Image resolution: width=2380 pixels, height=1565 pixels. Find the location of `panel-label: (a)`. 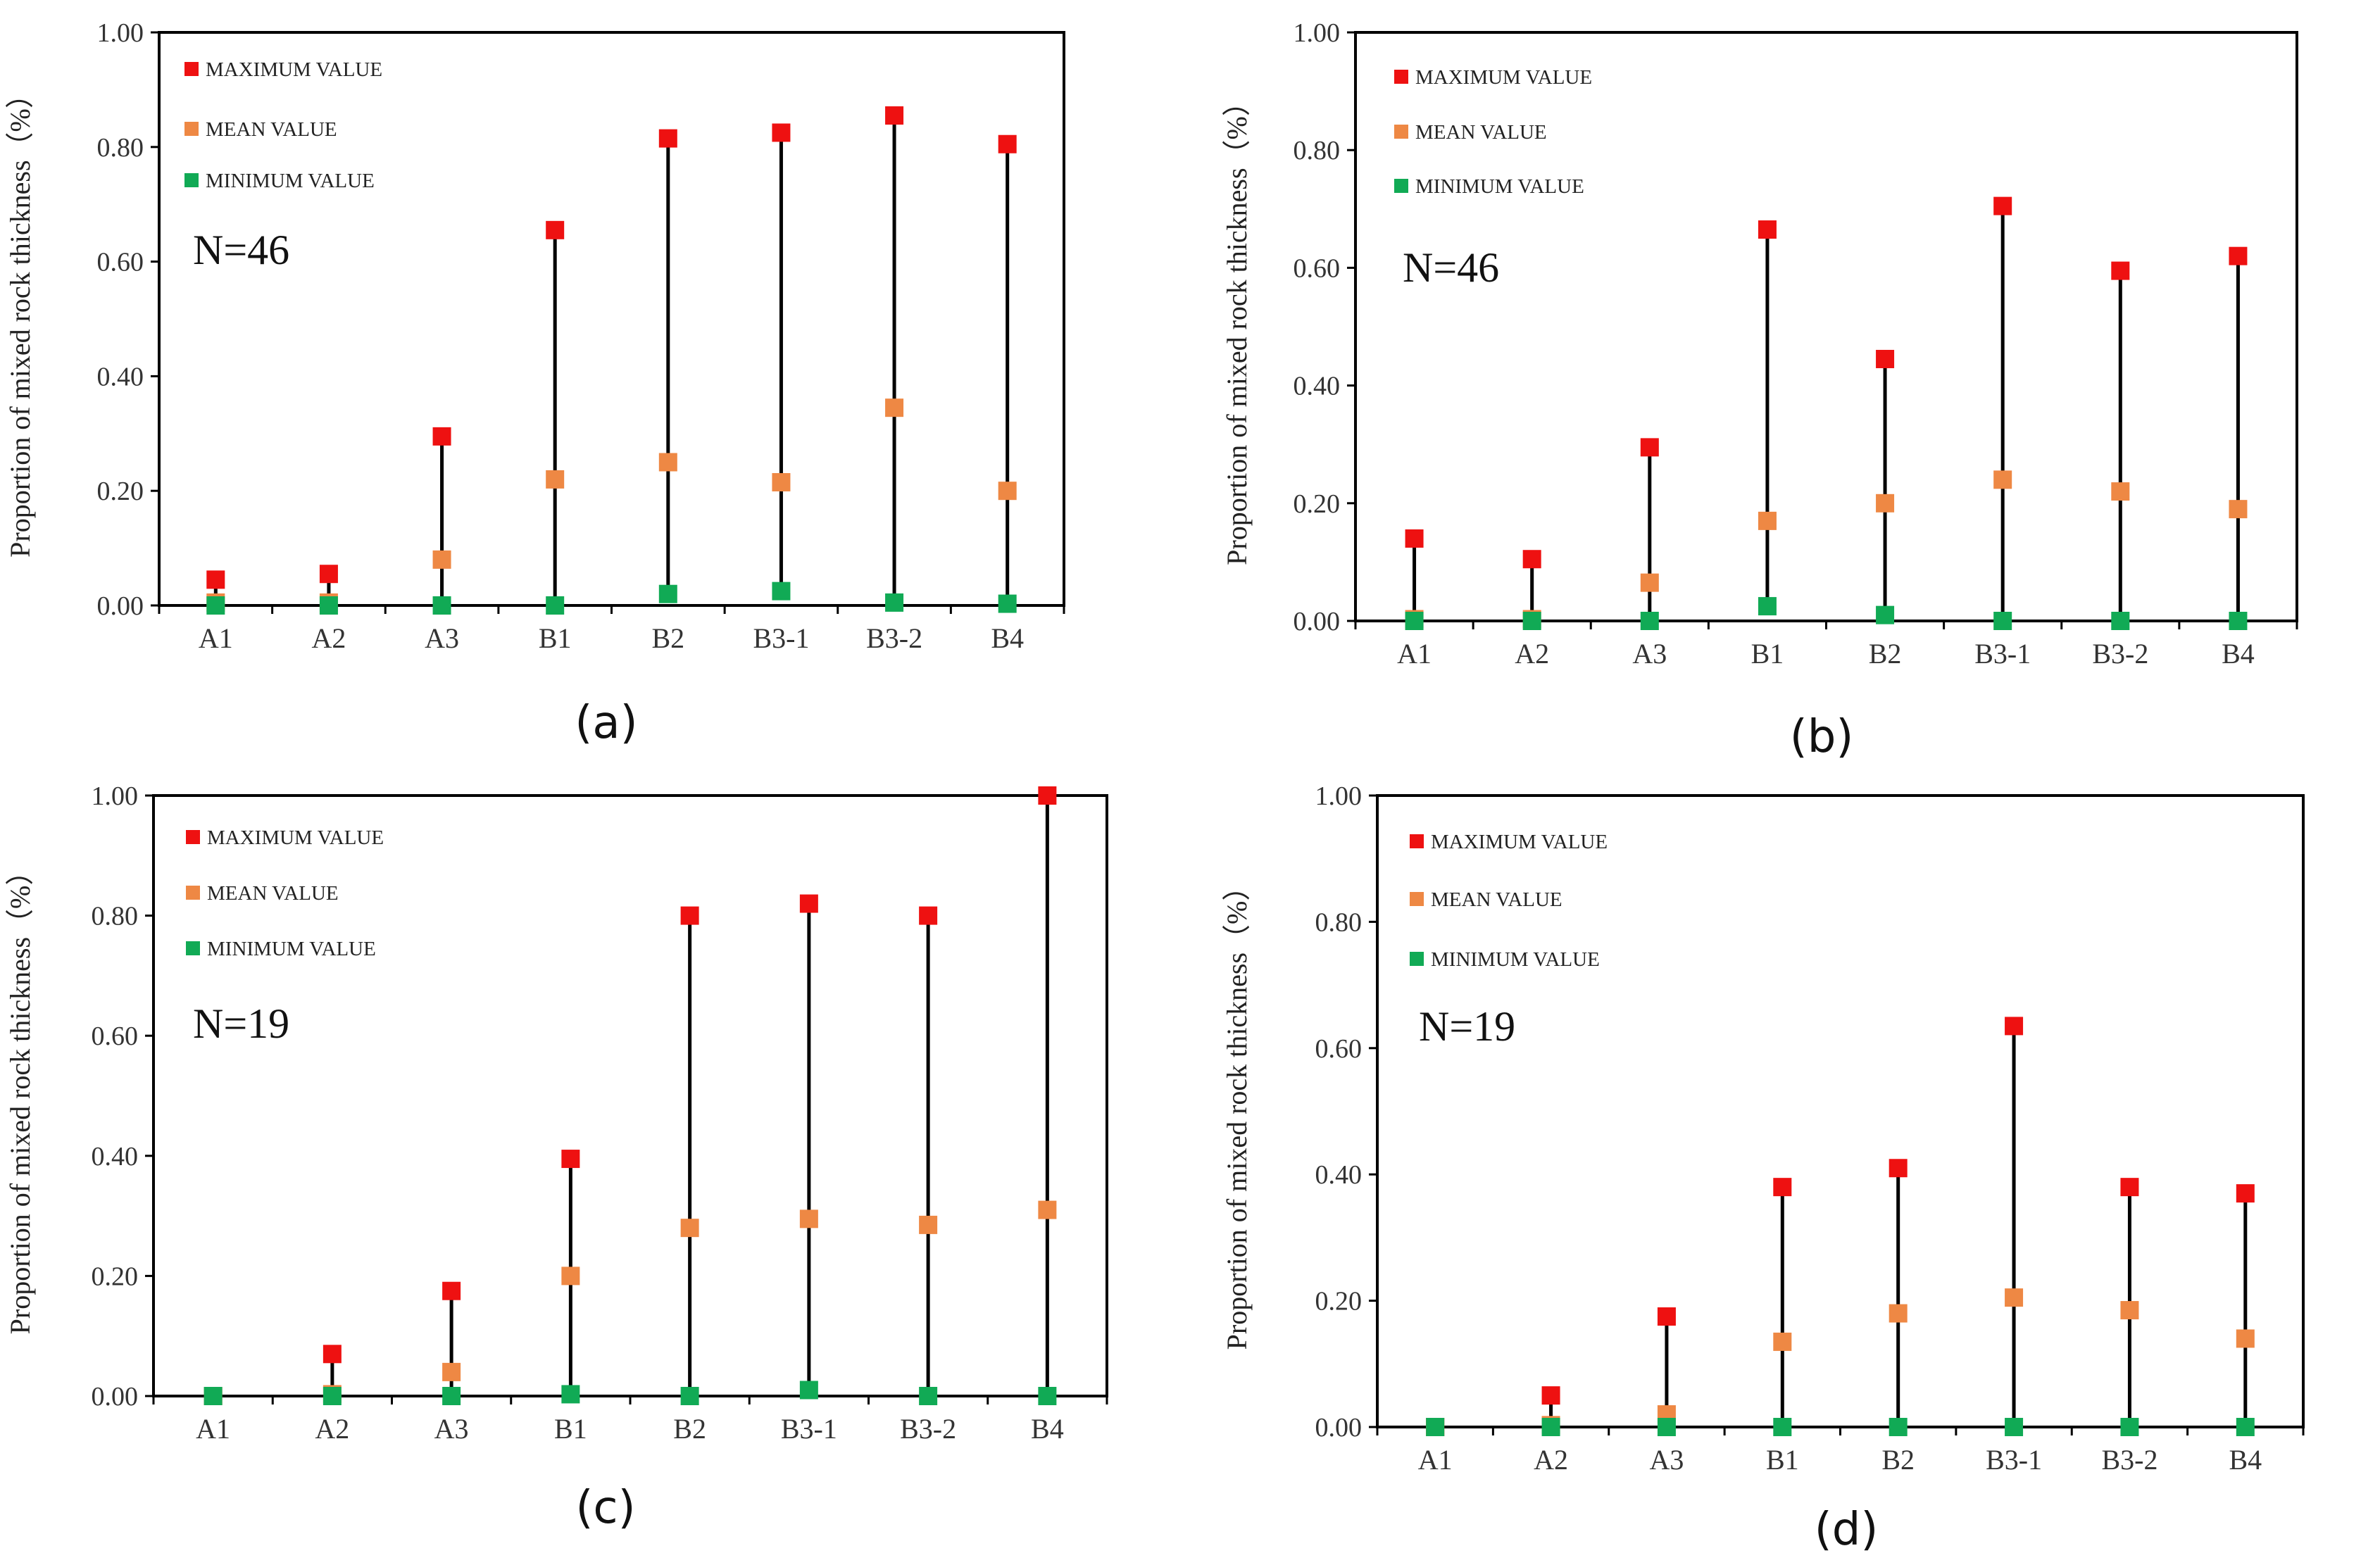

panel-label: (a) is located at coordinates (606, 723).